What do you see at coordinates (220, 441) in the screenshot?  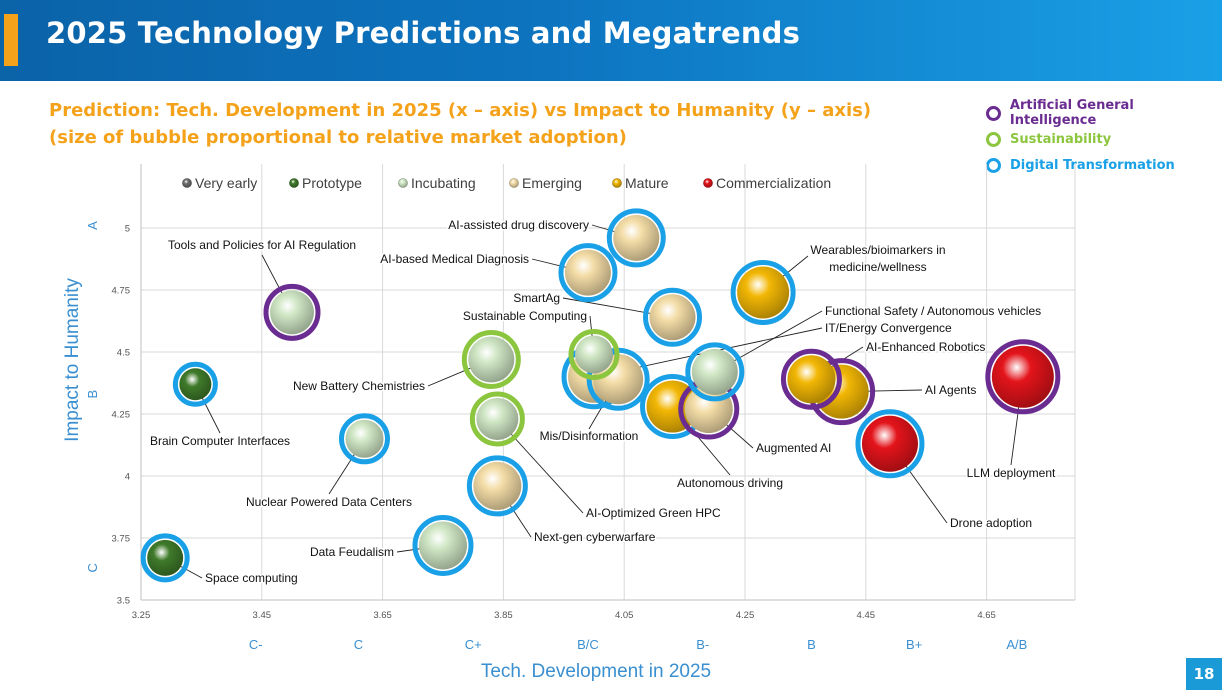 I see `bubble-label: Brain Computer Interfaces` at bounding box center [220, 441].